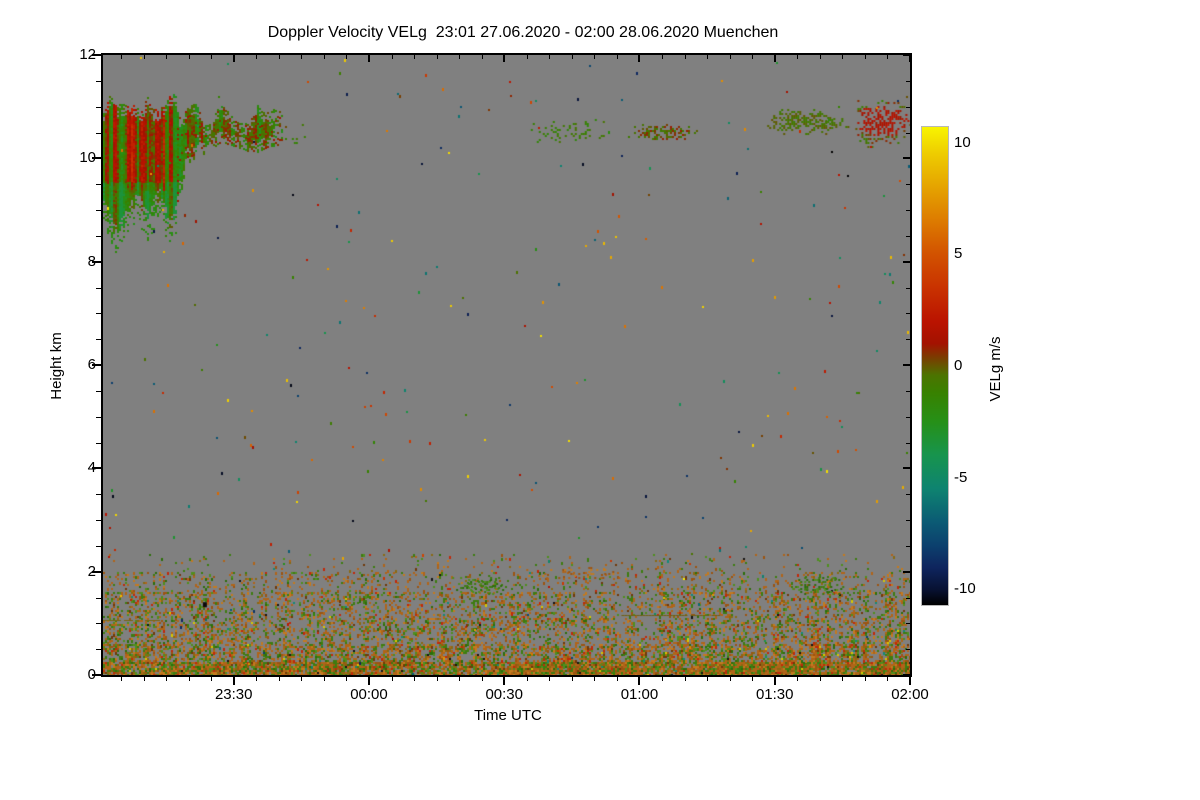 The height and width of the screenshot is (800, 1200). I want to click on y-tick-label: 0, so click(91, 674).